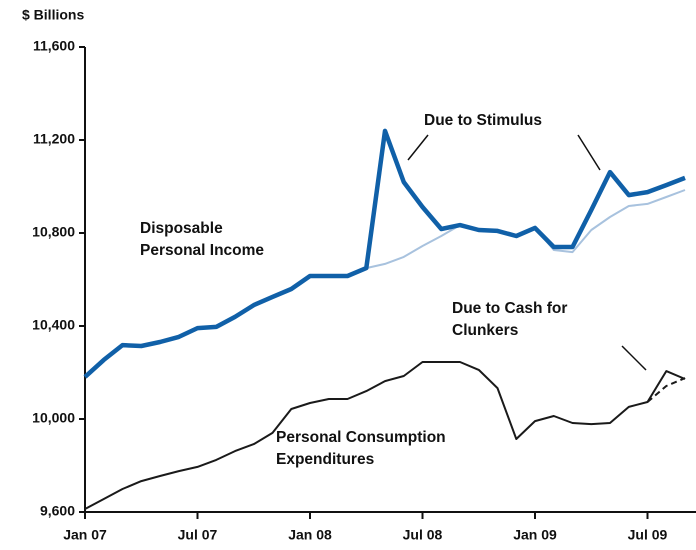 This screenshot has width=696, height=550. Describe the element at coordinates (202, 239) in the screenshot. I see `series-label: Disposable Personal Income` at that location.